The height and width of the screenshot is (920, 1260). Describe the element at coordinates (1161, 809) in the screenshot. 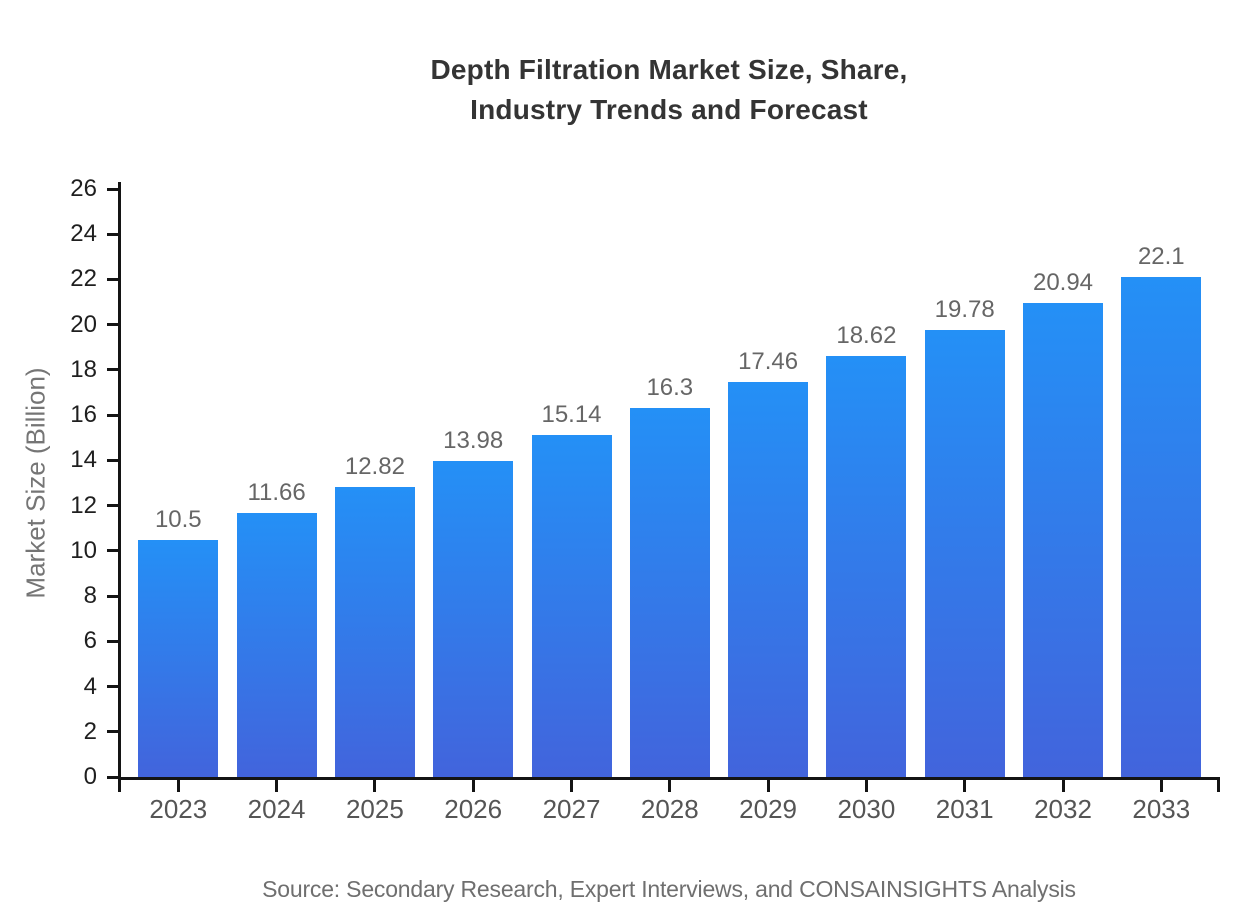

I see `x-tick-label: 2033` at that location.